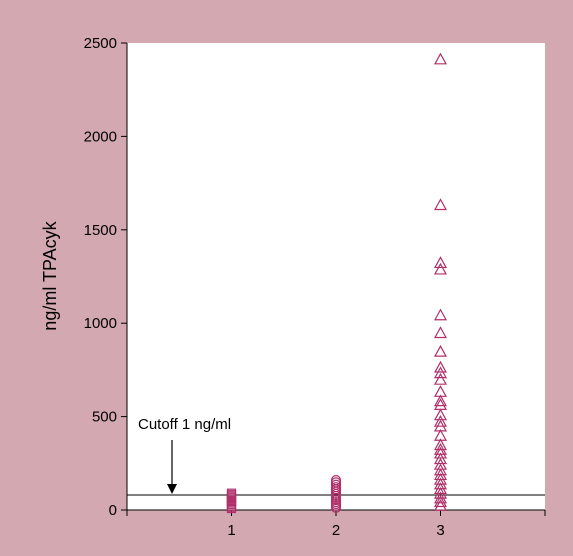  I want to click on x-tick-label: 1, so click(231, 530).